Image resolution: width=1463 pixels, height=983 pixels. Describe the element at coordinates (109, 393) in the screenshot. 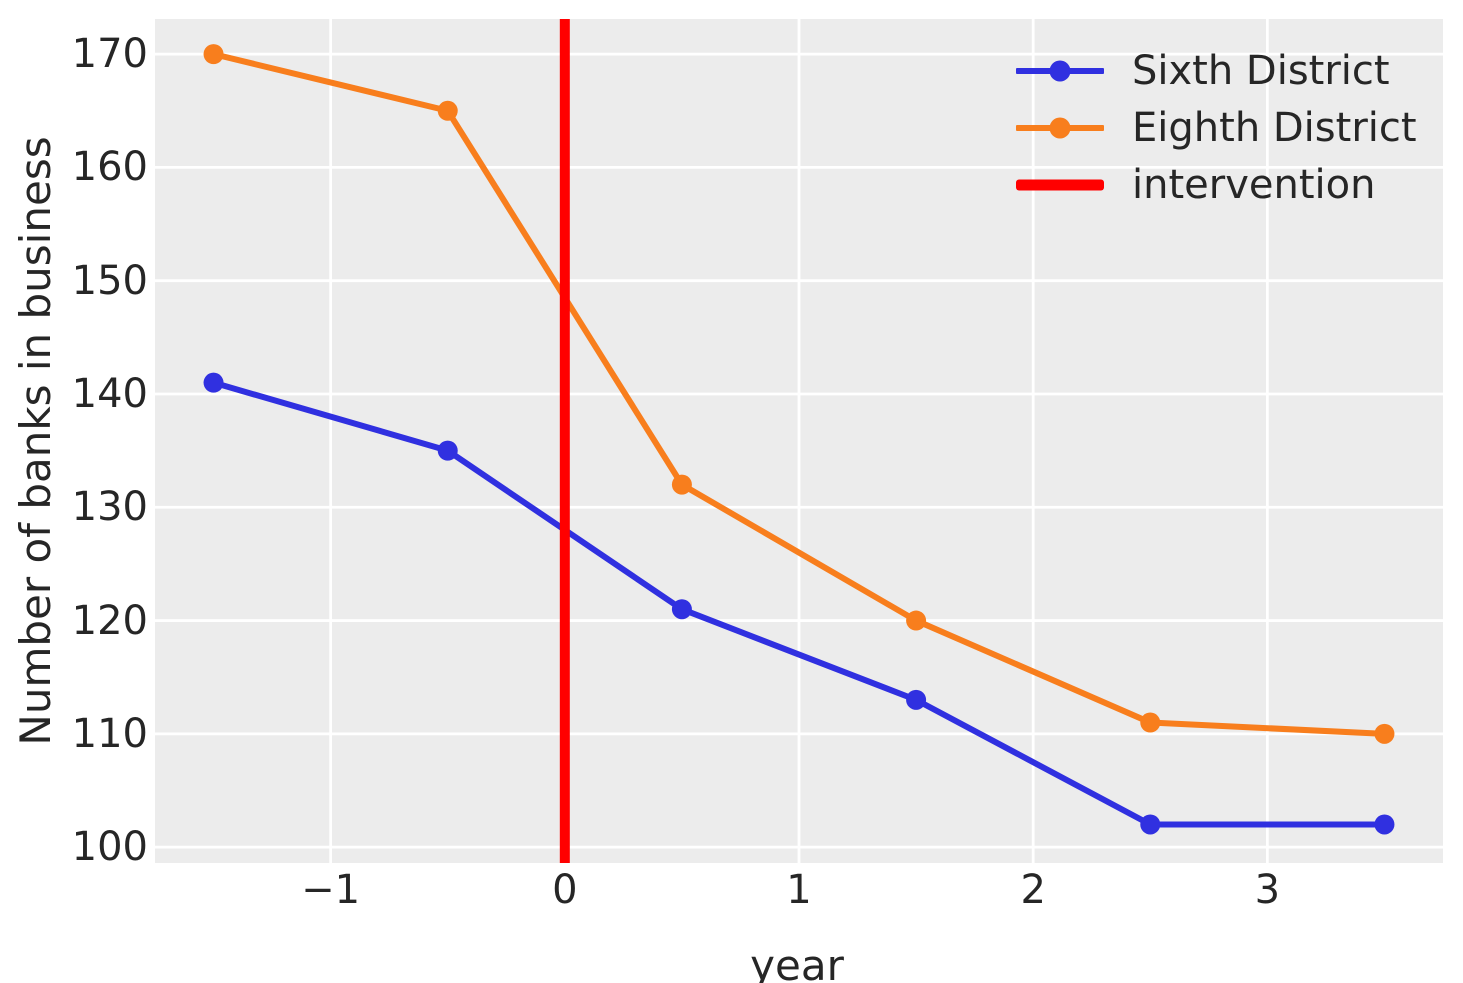

I see `y-tick-label: 140` at that location.